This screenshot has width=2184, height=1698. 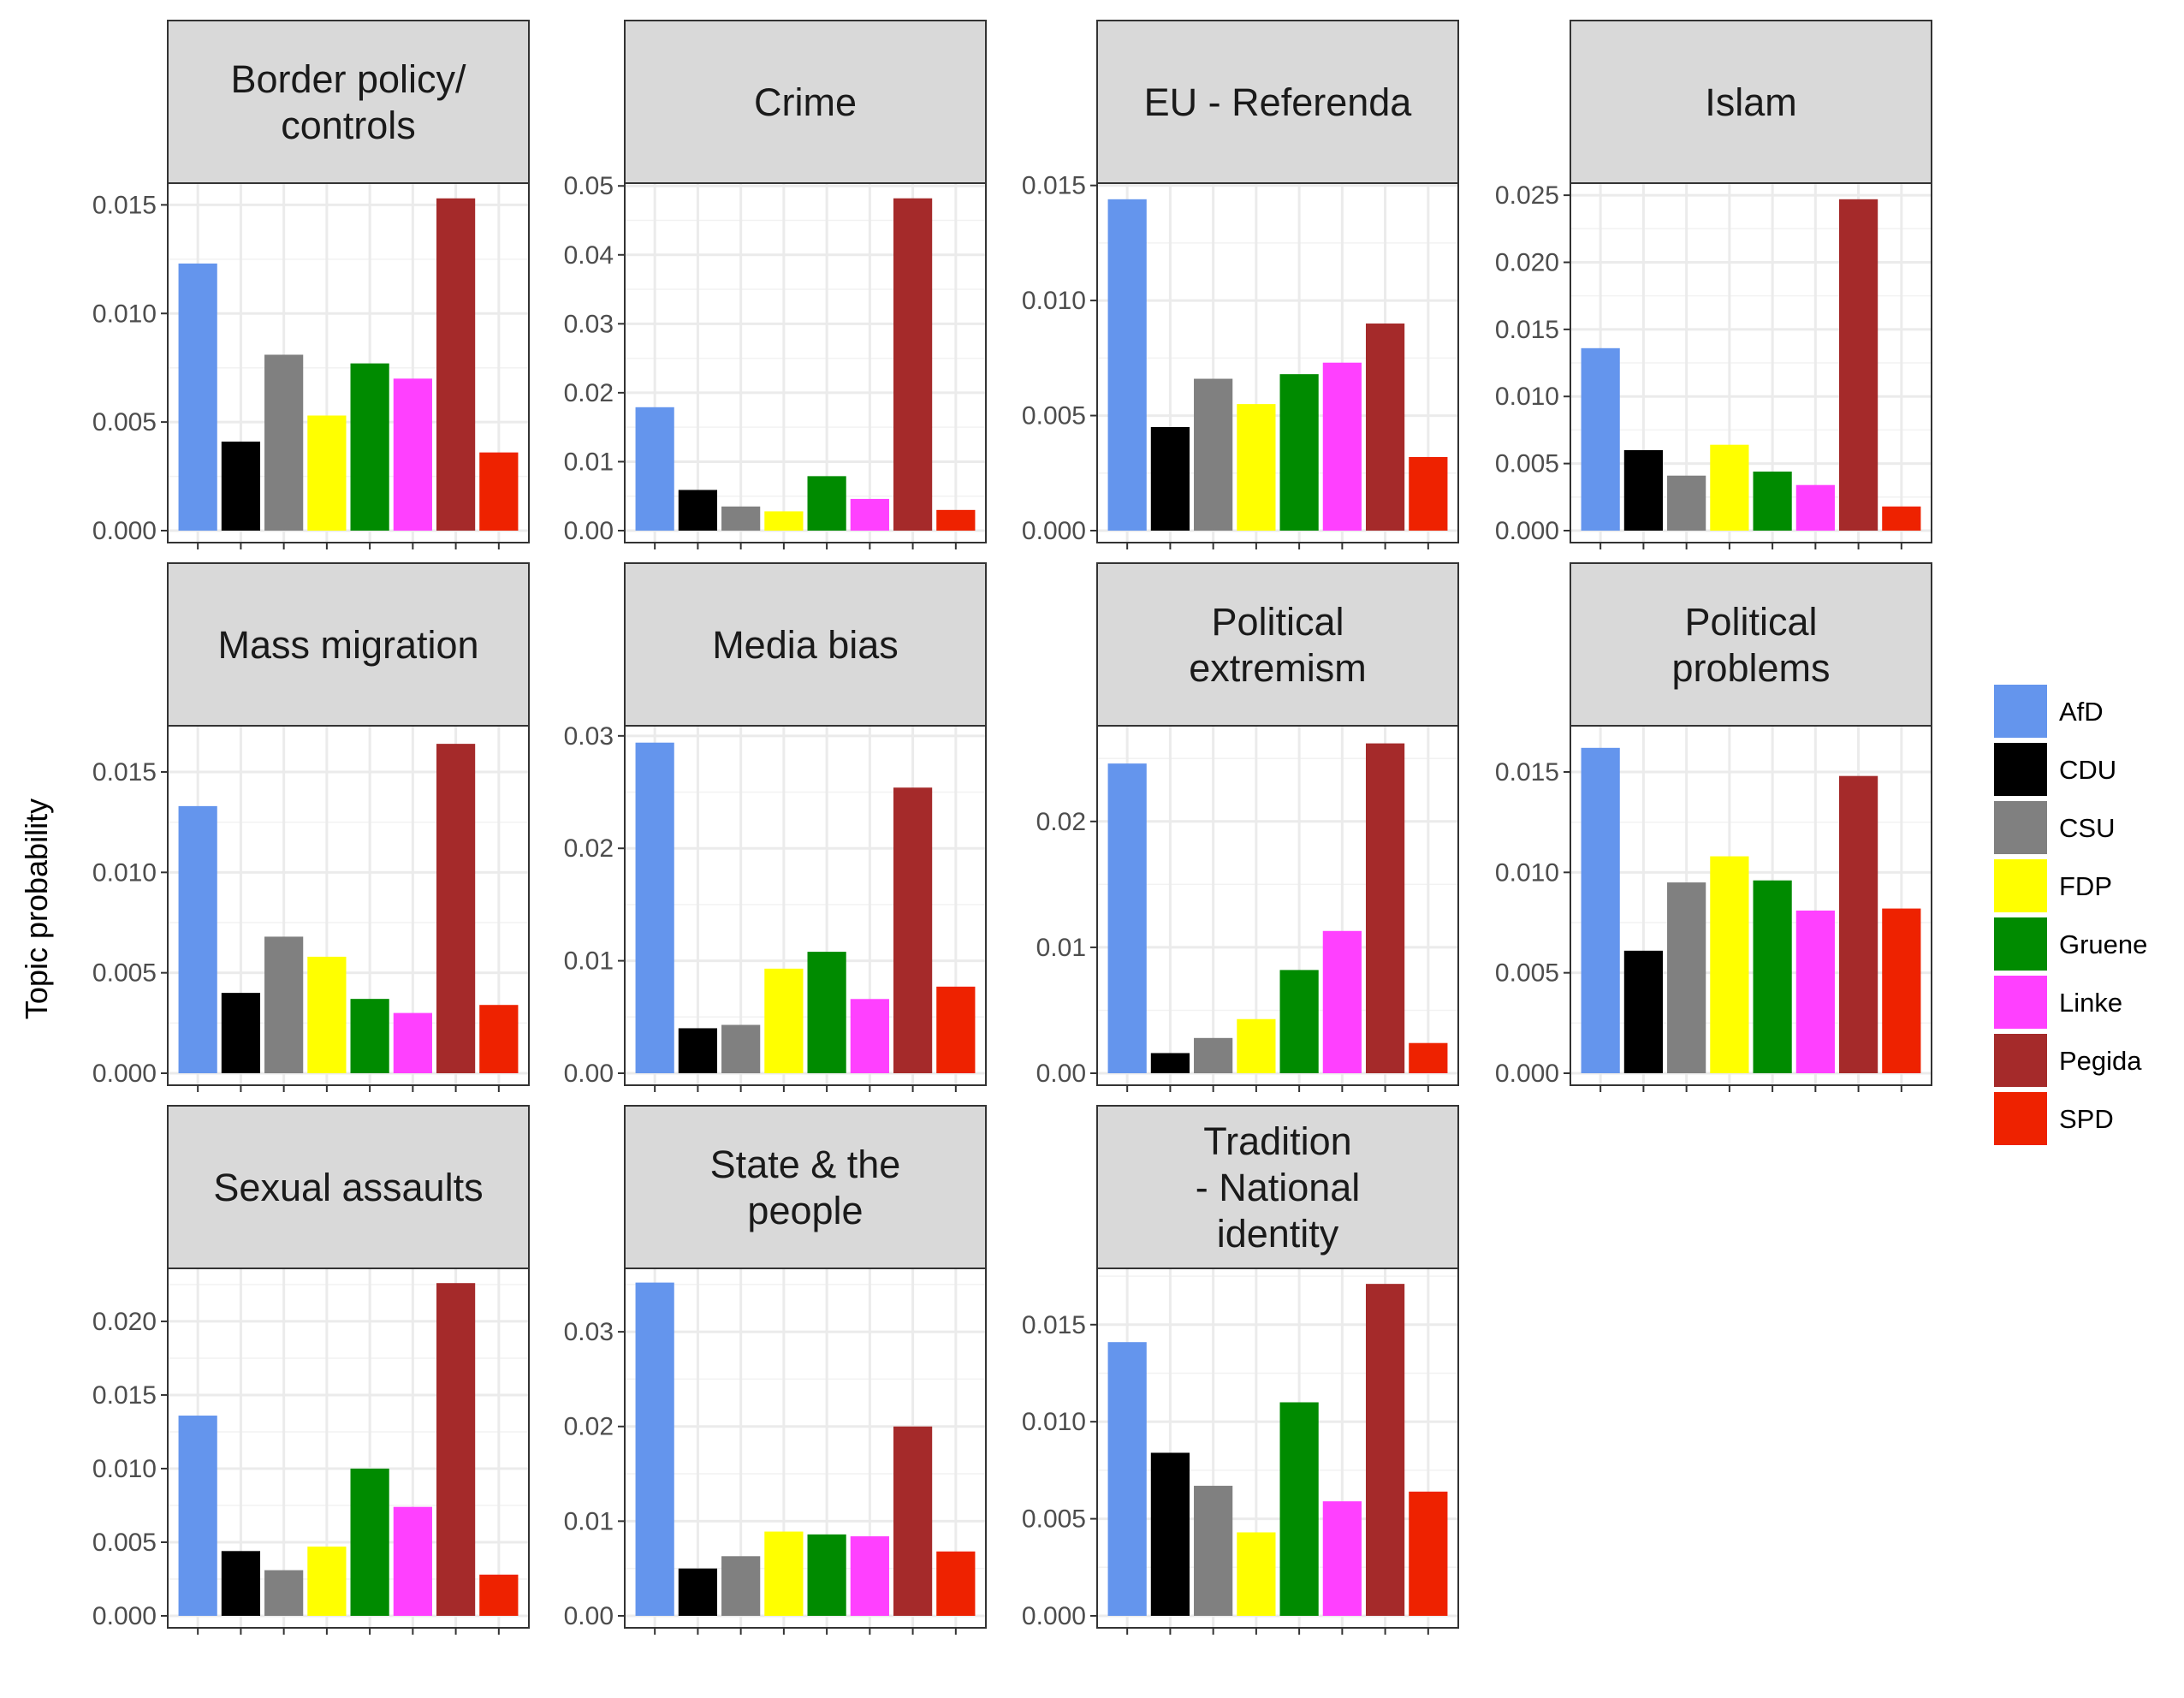 I want to click on panel-title: people, so click(x=805, y=1211).